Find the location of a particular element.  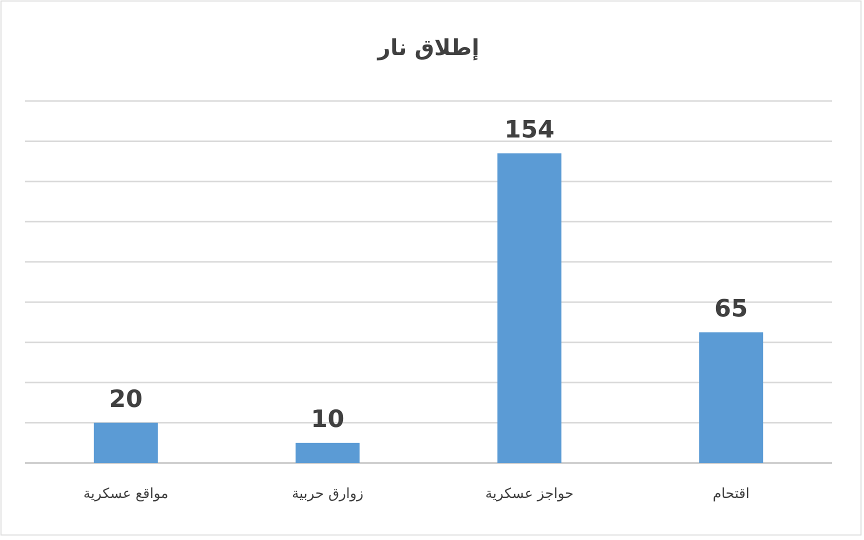

x-tick-label: مواقع عسكرية is located at coordinates (125, 494).